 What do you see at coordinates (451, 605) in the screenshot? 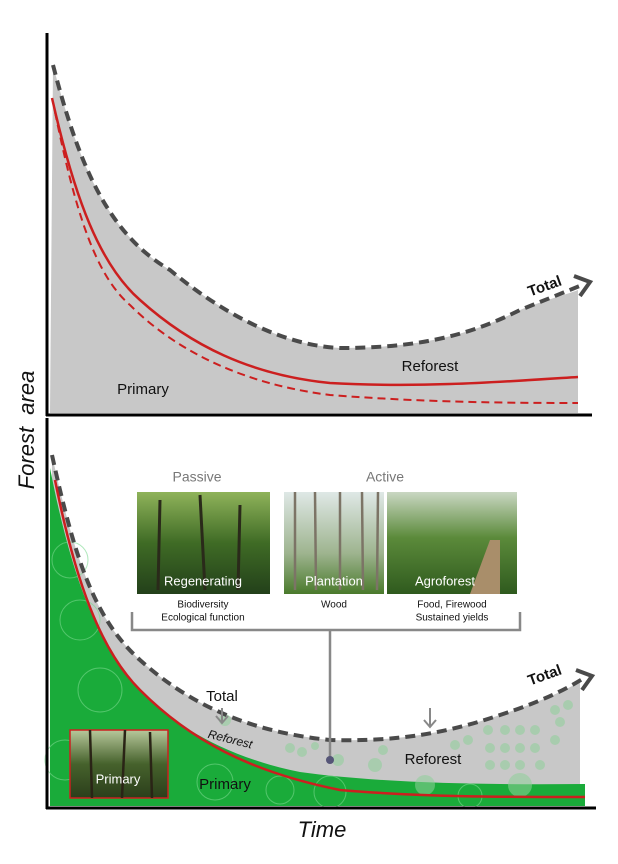
I see `caption: Food, Firewood` at bounding box center [451, 605].